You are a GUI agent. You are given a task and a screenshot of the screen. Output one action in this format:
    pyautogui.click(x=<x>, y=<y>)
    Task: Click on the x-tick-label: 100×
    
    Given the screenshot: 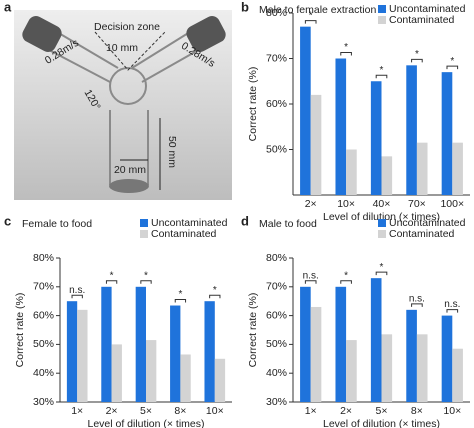 What is the action you would take?
    pyautogui.click(x=452, y=204)
    